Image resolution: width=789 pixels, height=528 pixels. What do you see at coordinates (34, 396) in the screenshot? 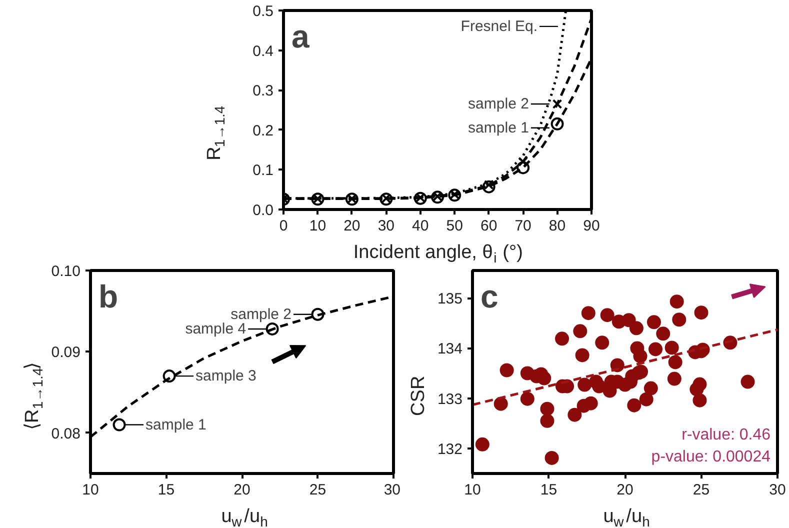
I see `y-axis-title: ⟨R1→1.4⟩` at bounding box center [34, 396].